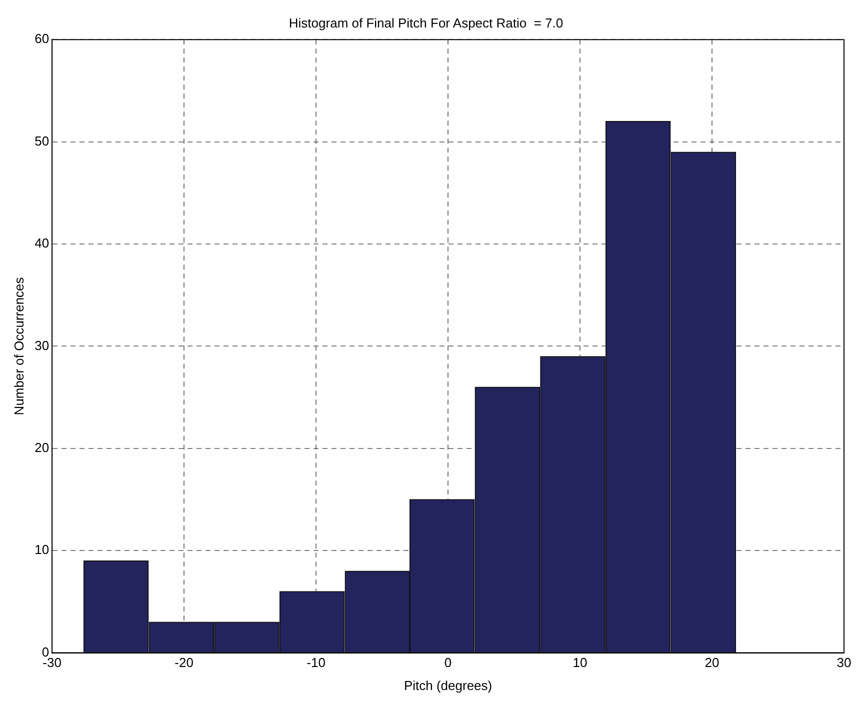 This screenshot has width=867, height=715. I want to click on x-tick-label: 20, so click(712, 662).